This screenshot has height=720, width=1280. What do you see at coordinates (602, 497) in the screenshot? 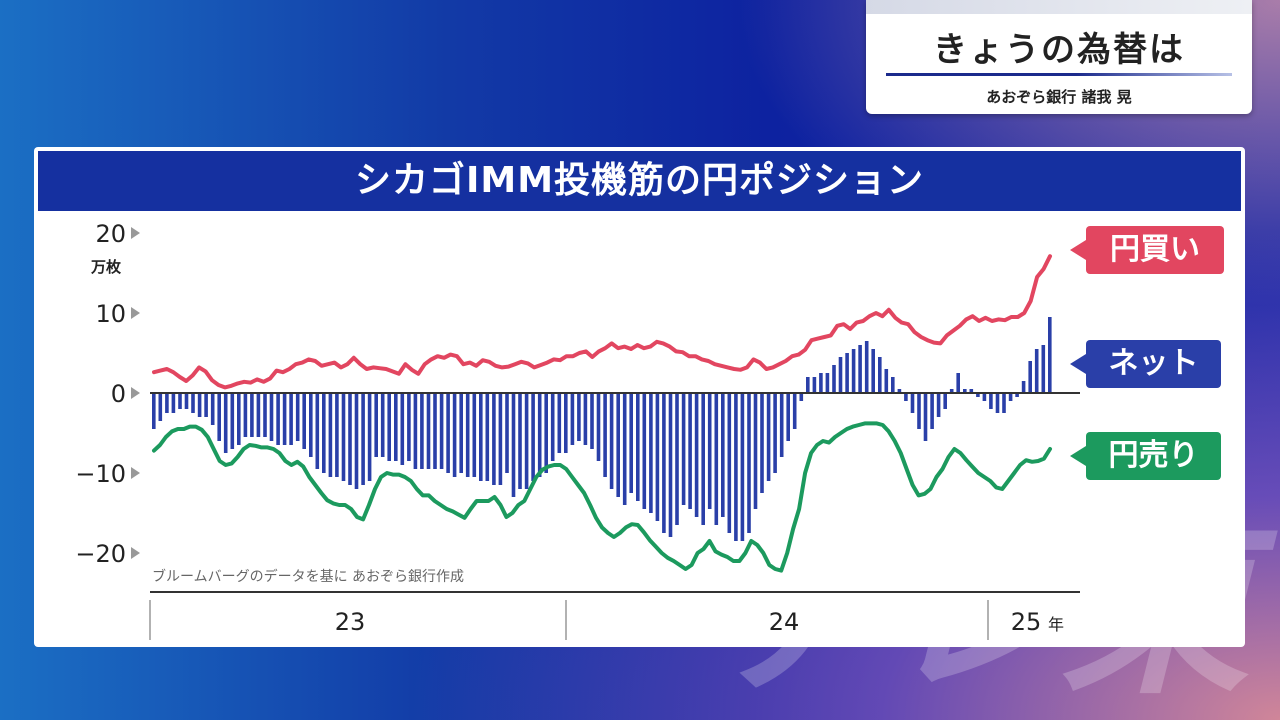
I see `yen-sell-line` at bounding box center [602, 497].